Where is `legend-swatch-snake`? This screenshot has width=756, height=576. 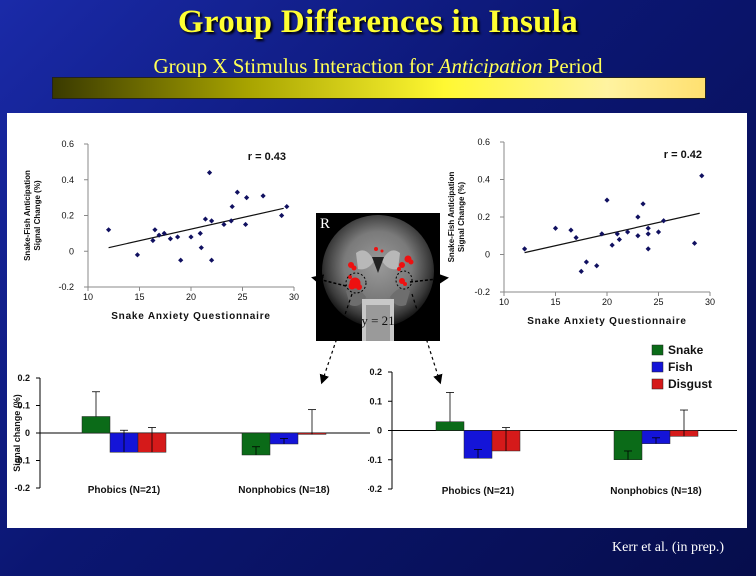
legend-swatch-snake is located at coordinates (657, 350).